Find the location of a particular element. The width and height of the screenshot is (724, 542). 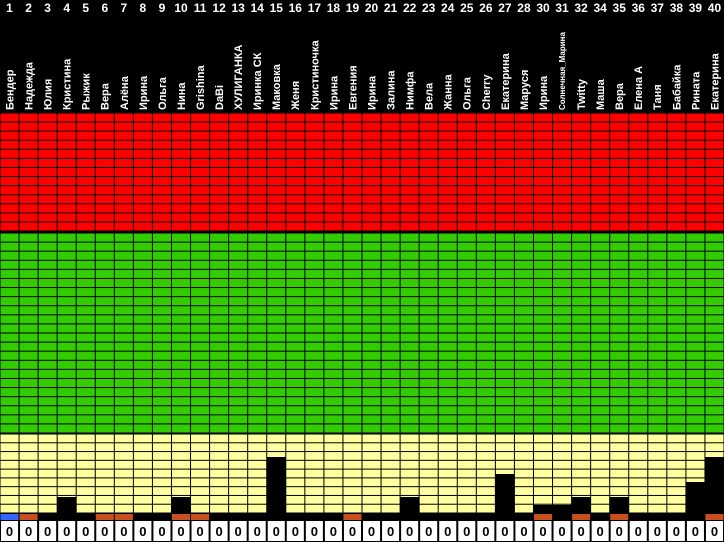

column-name: Надежда is located at coordinates (30, 85).